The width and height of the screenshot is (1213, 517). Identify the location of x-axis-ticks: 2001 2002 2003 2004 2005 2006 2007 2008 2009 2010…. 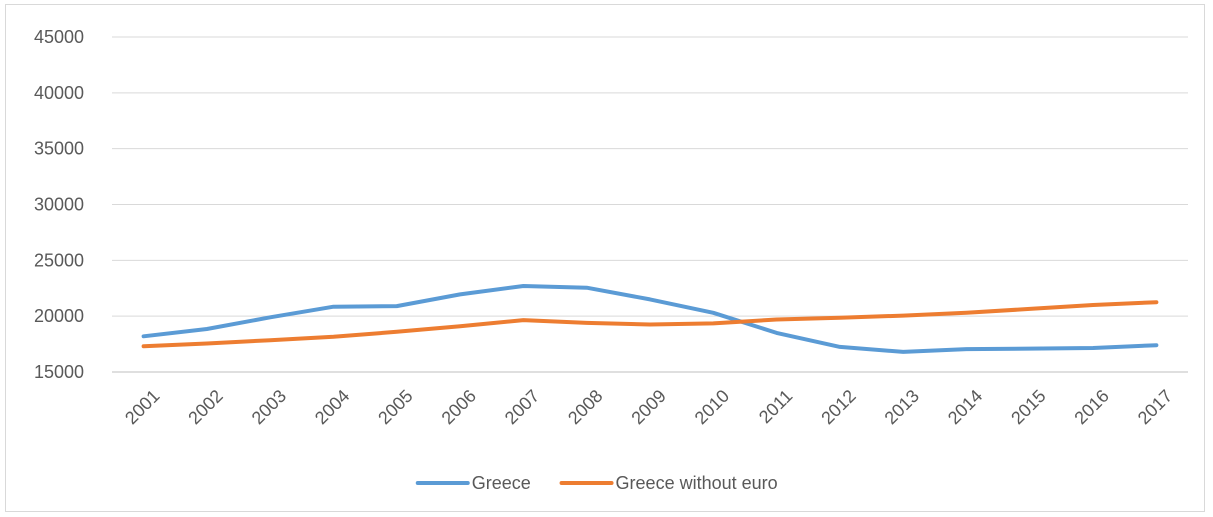
(648, 407).